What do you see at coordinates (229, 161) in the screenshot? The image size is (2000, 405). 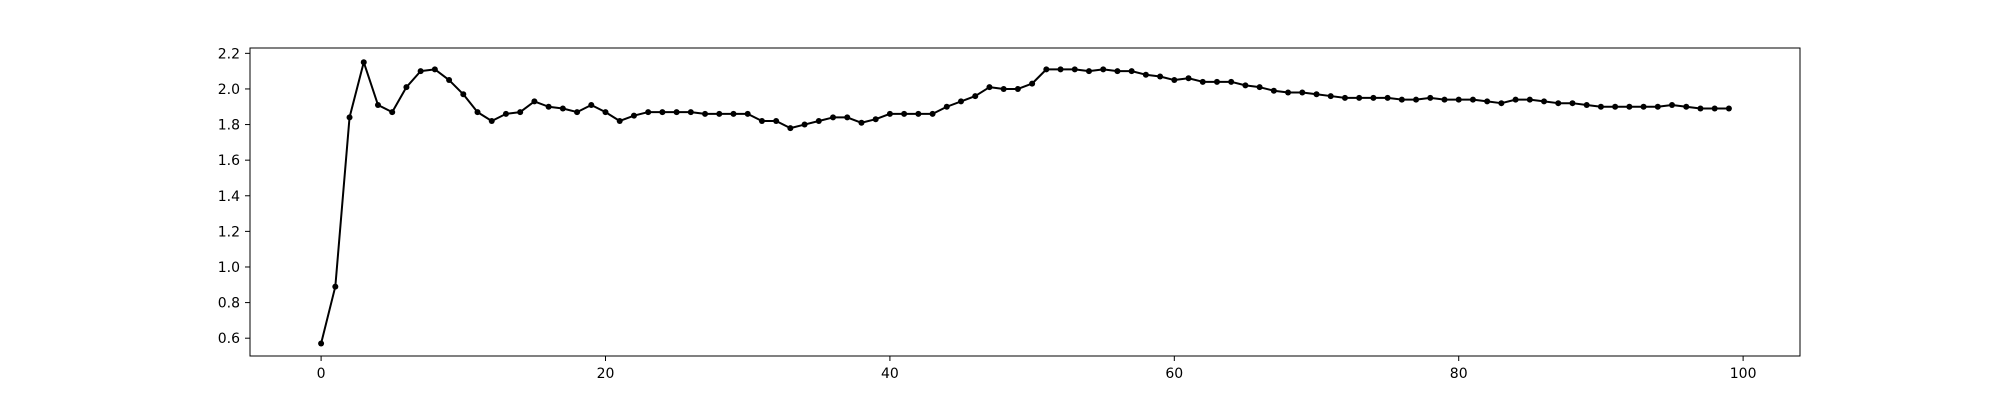 I see `y-tick-label: 1.6` at bounding box center [229, 161].